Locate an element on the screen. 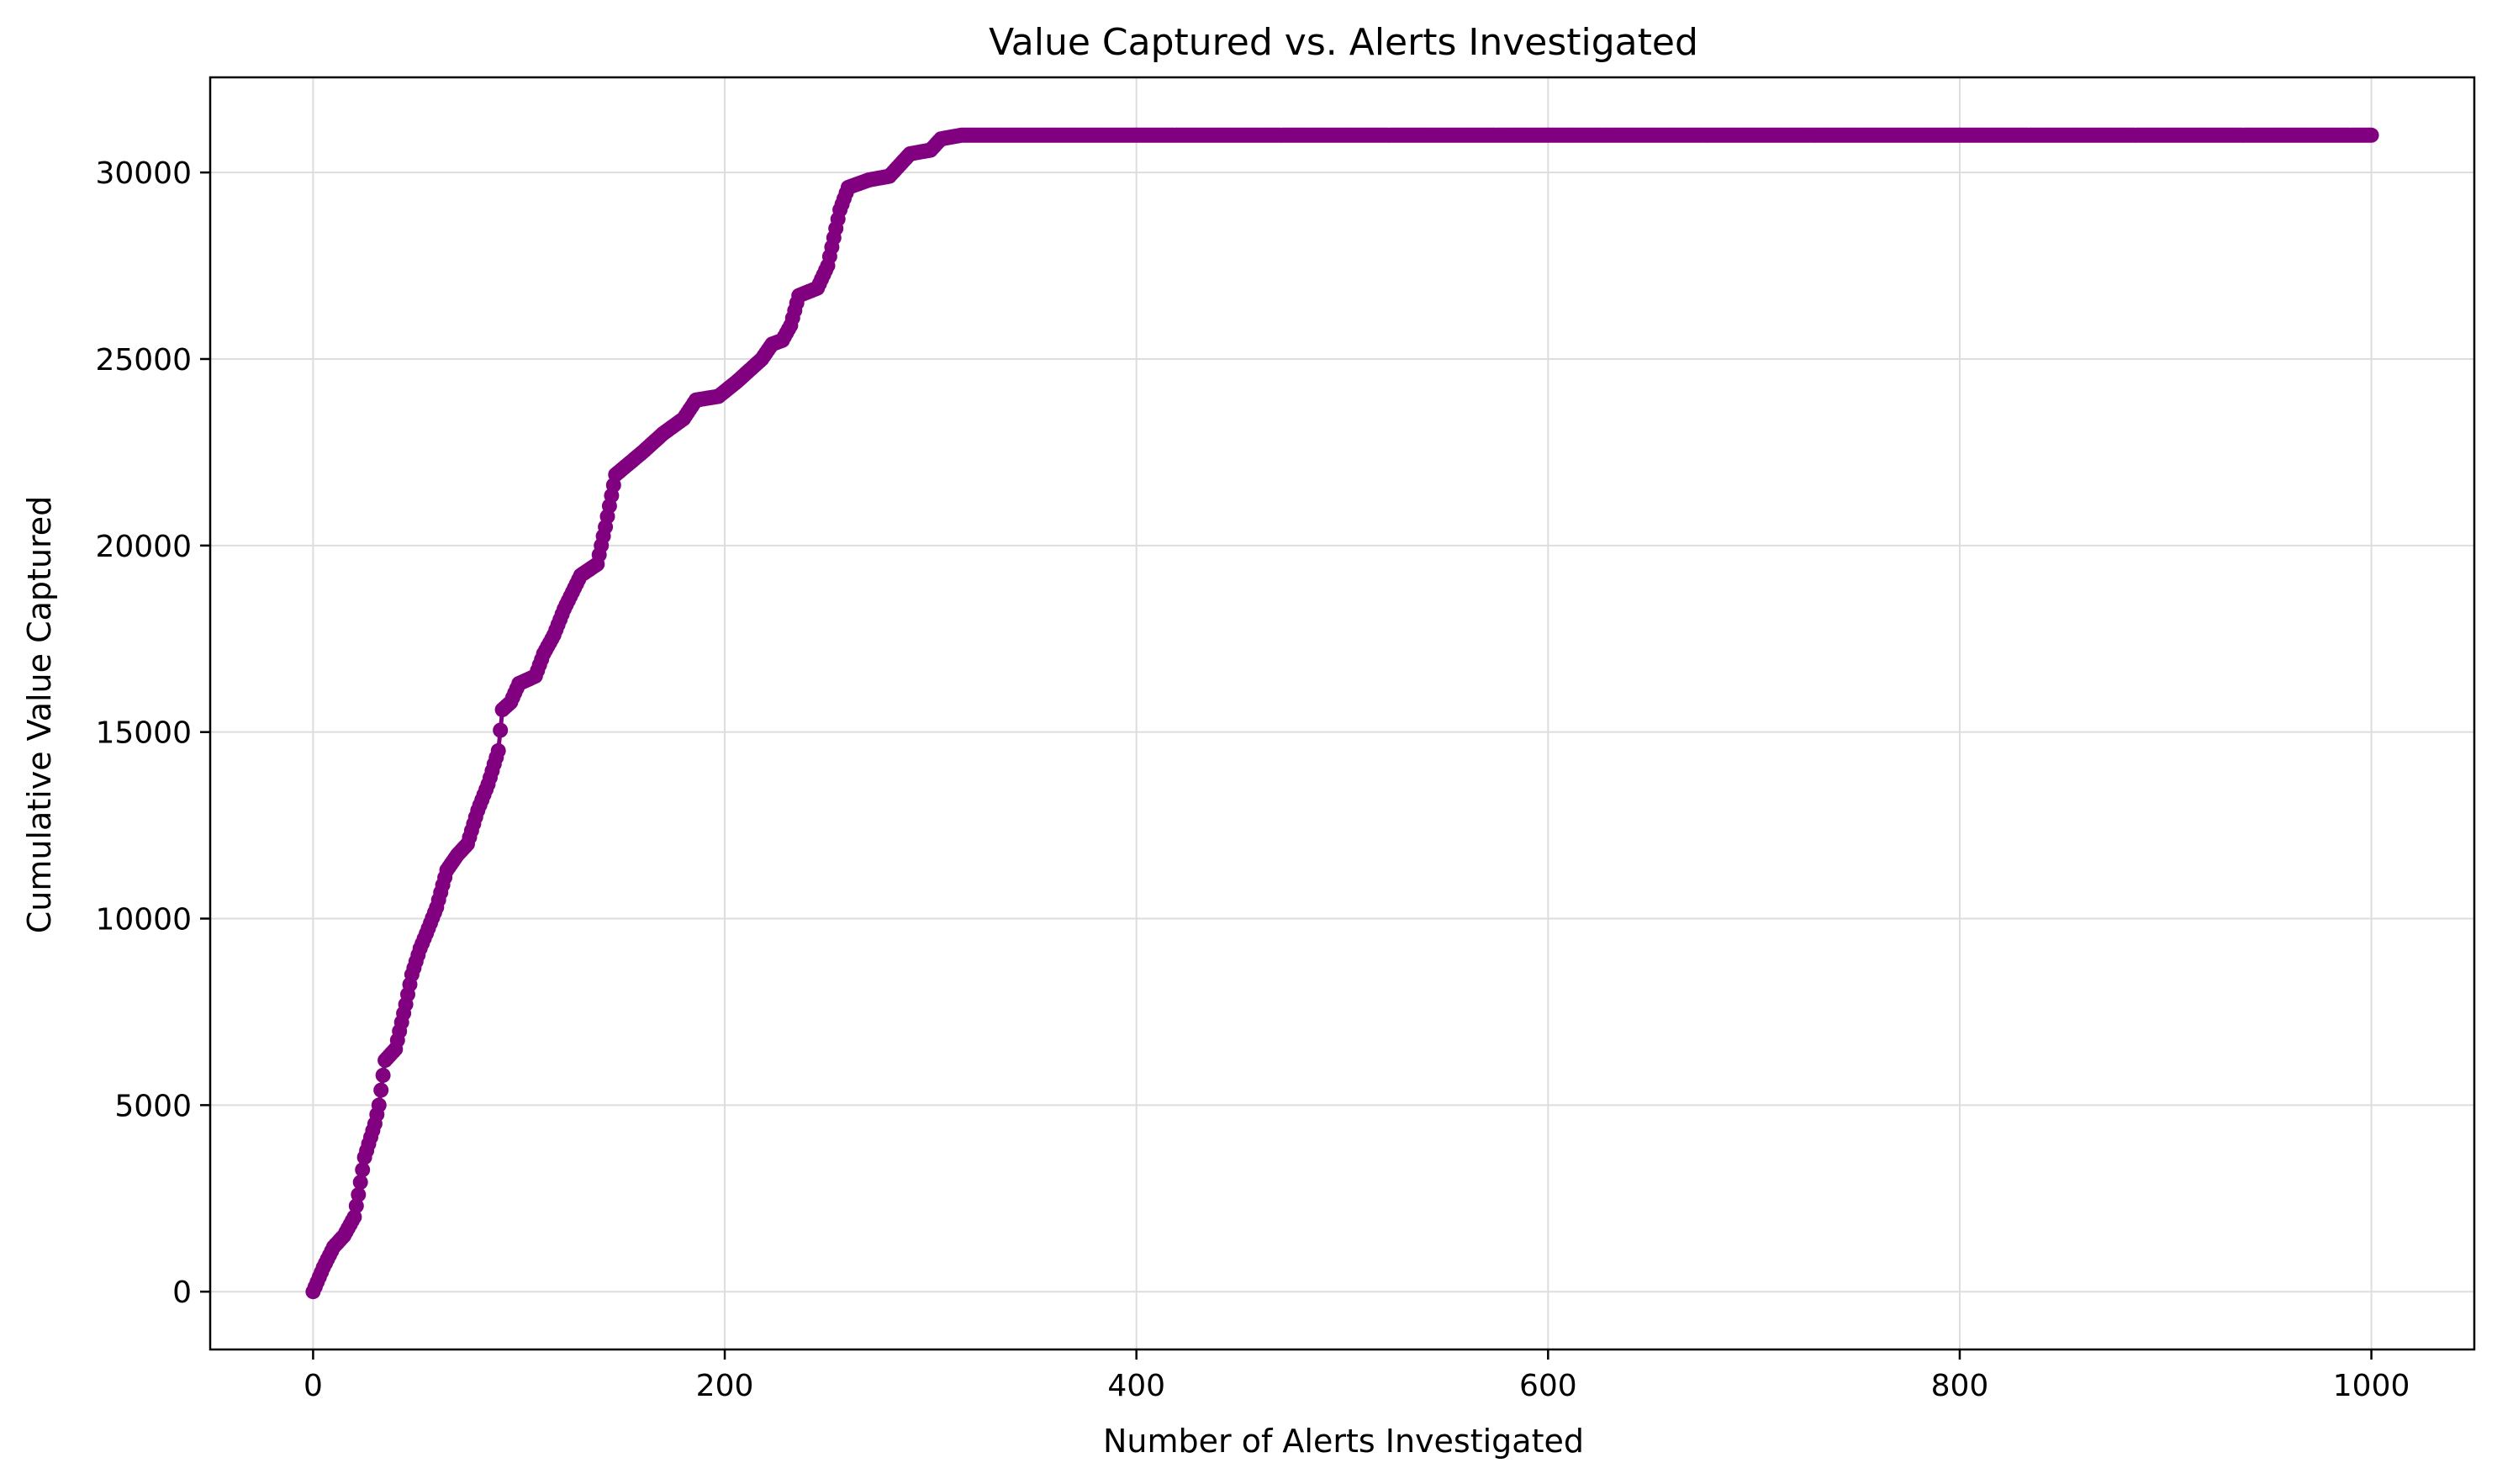 The height and width of the screenshot is (1484, 2497). x-tick-label: 800 is located at coordinates (1960, 1386).